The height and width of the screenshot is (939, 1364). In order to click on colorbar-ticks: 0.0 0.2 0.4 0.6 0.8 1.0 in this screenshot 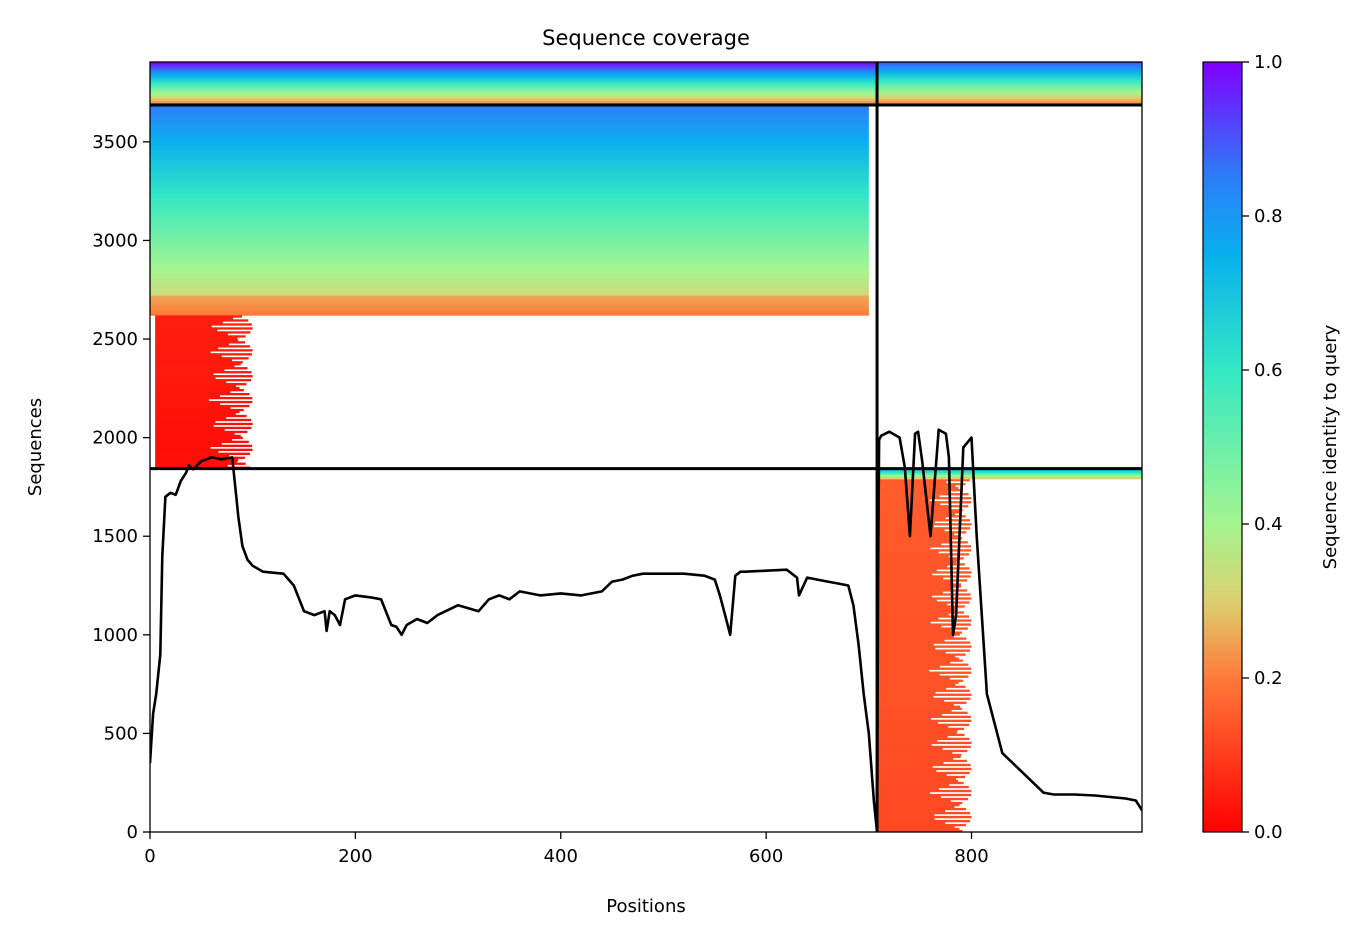, I will do `click(1262, 447)`.